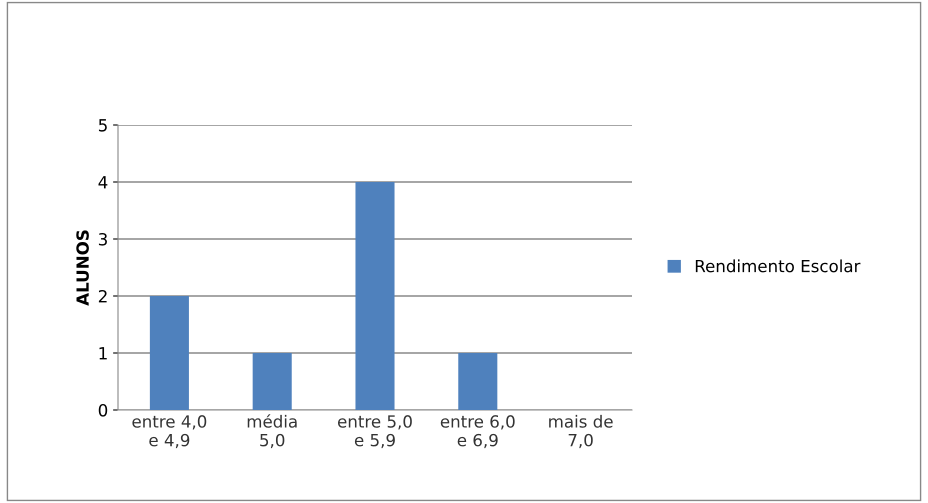 This screenshot has width=928, height=503. What do you see at coordinates (272, 431) in the screenshot?
I see `x-tick-label: média 5,0` at bounding box center [272, 431].